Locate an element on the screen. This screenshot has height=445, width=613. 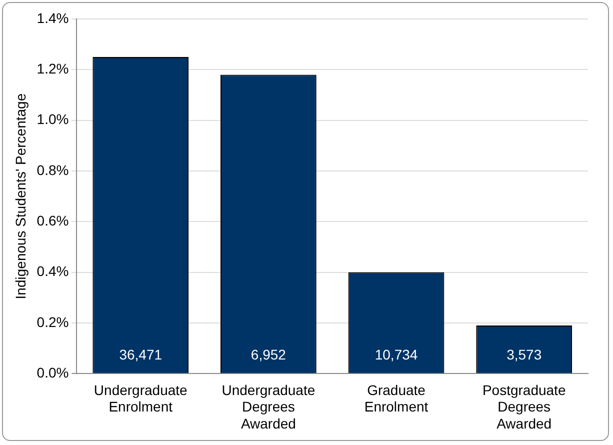
y-tick-label: 0.8% is located at coordinates (52, 170).